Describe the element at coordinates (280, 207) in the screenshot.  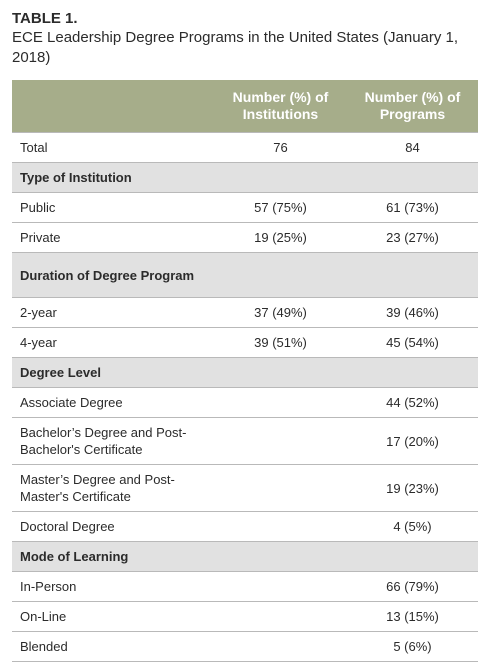
I see `institutions-cell: 57 (75%)` at that location.